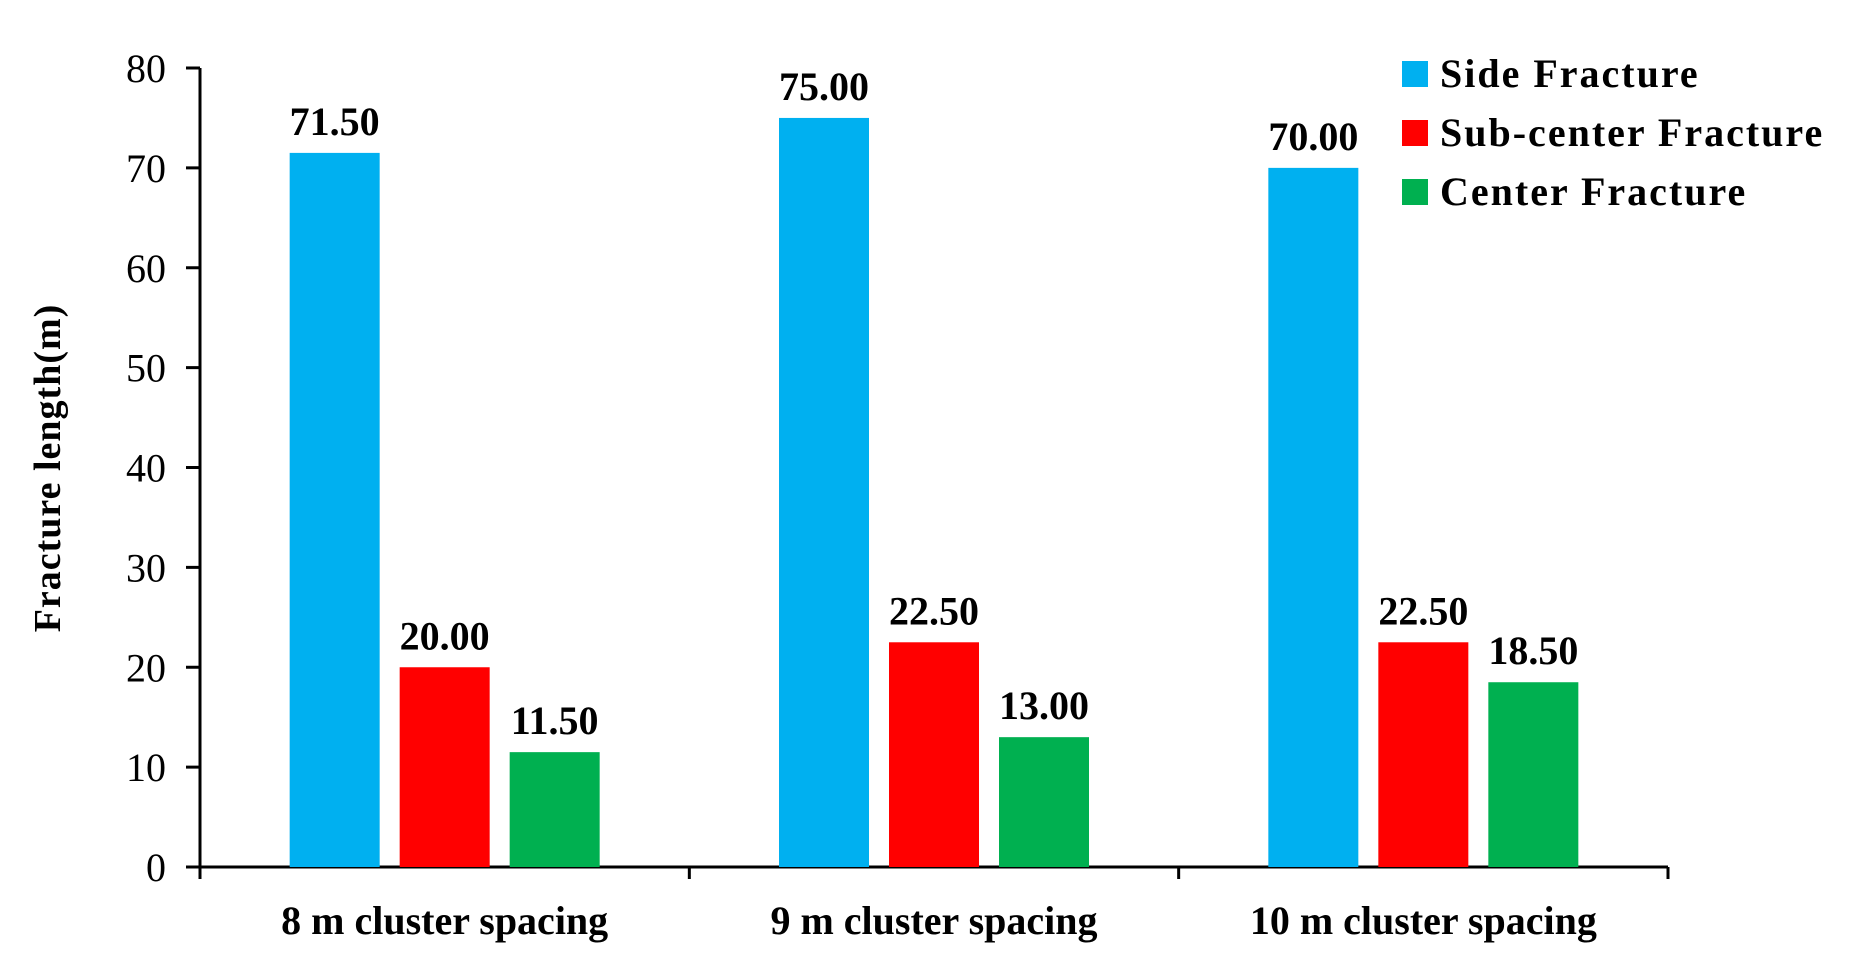 Image resolution: width=1866 pixels, height=979 pixels. I want to click on x-ticks, so click(934, 873).